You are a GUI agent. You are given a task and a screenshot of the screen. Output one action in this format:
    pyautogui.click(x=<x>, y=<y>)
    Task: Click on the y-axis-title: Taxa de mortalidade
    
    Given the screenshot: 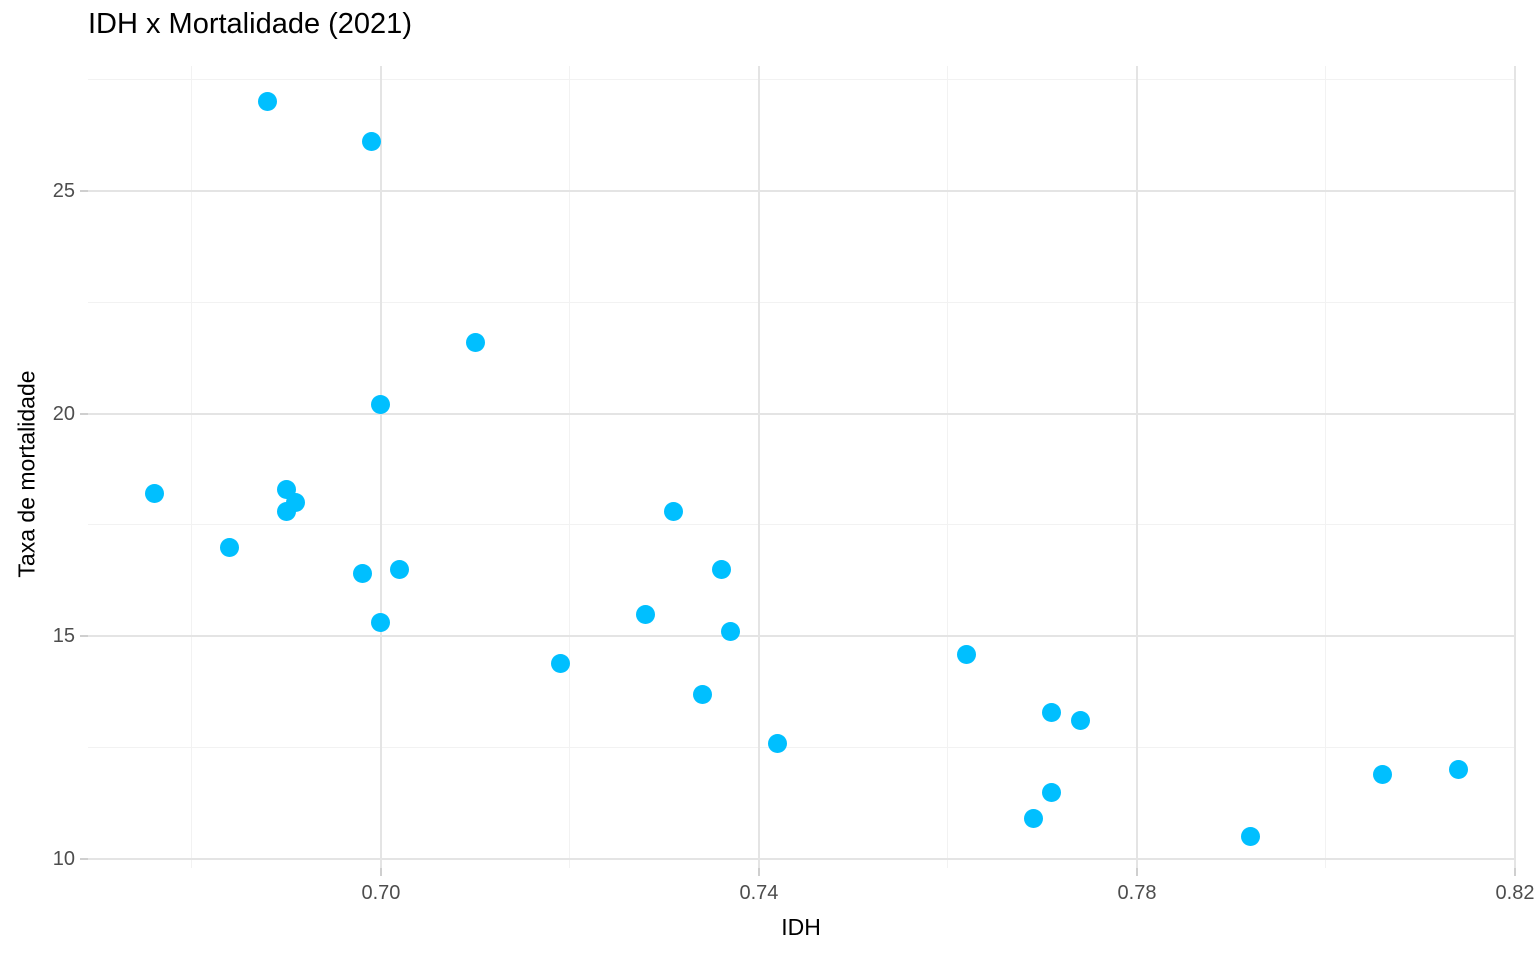 What is the action you would take?
    pyautogui.click(x=26, y=474)
    